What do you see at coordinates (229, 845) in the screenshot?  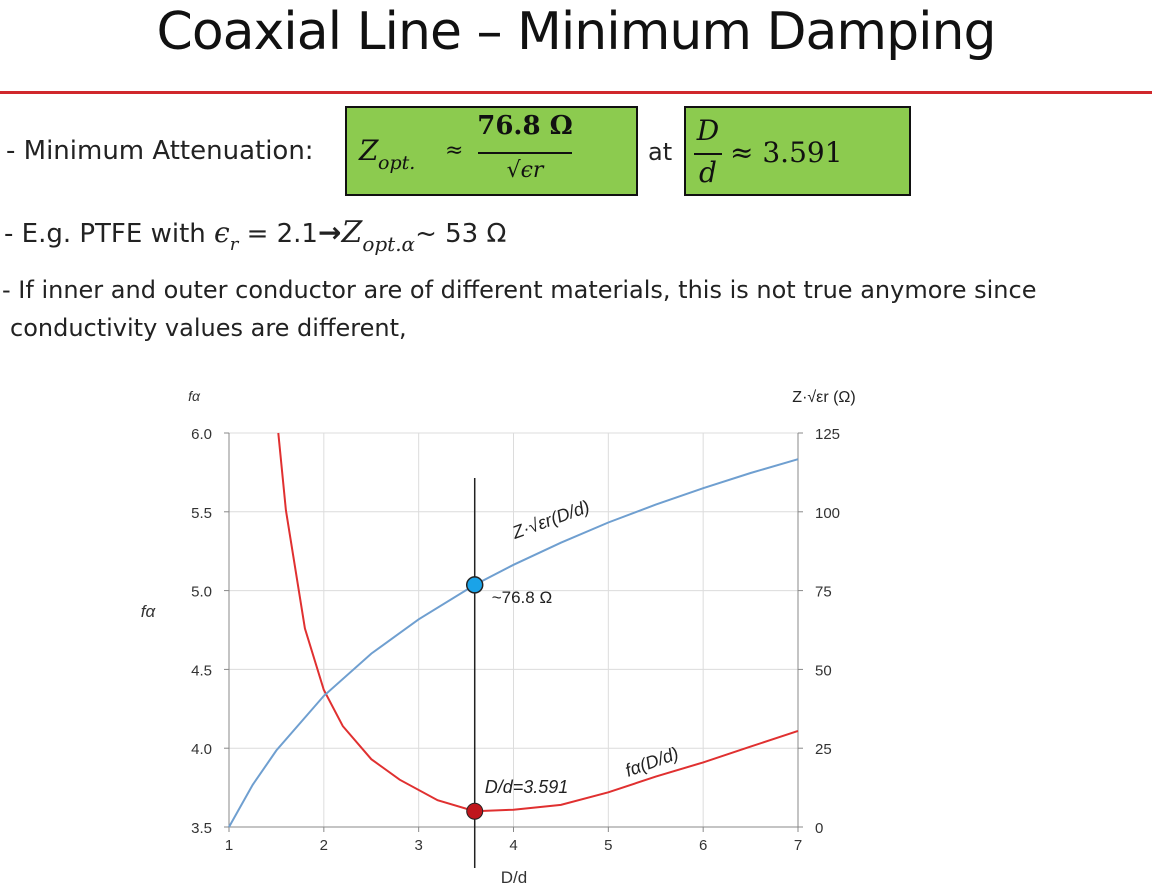 I see `x-tick-label: 1` at bounding box center [229, 845].